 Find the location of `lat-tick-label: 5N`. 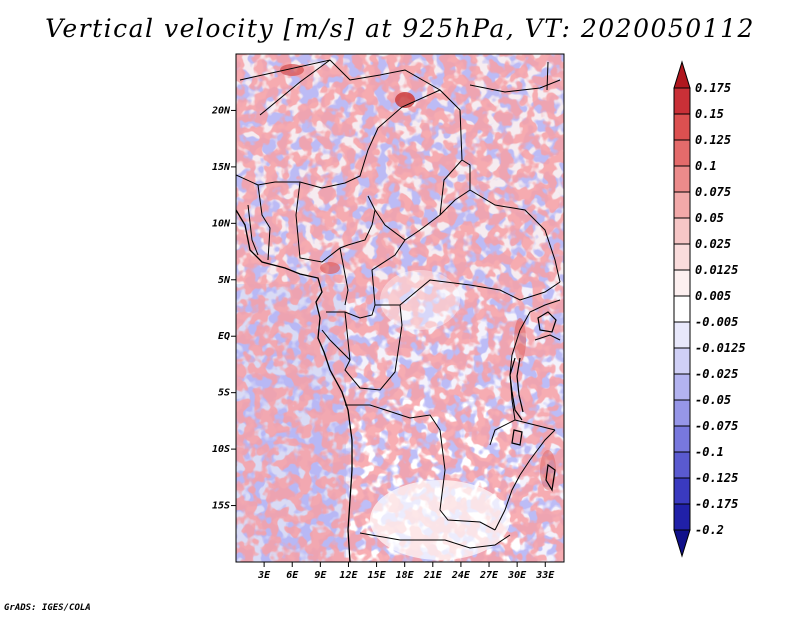

lat-tick-label: 5N is located at coordinates (224, 280).